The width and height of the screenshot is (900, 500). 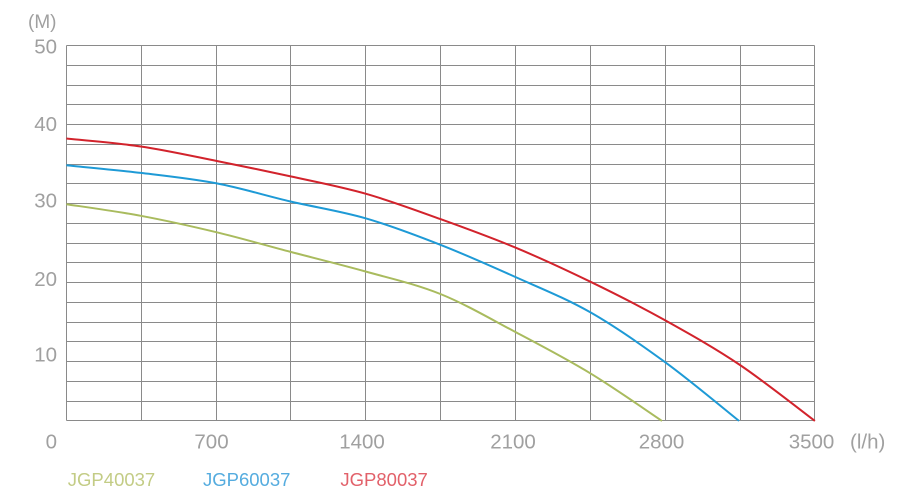 I want to click on svg-text: JGP80037, so click(x=383, y=479).